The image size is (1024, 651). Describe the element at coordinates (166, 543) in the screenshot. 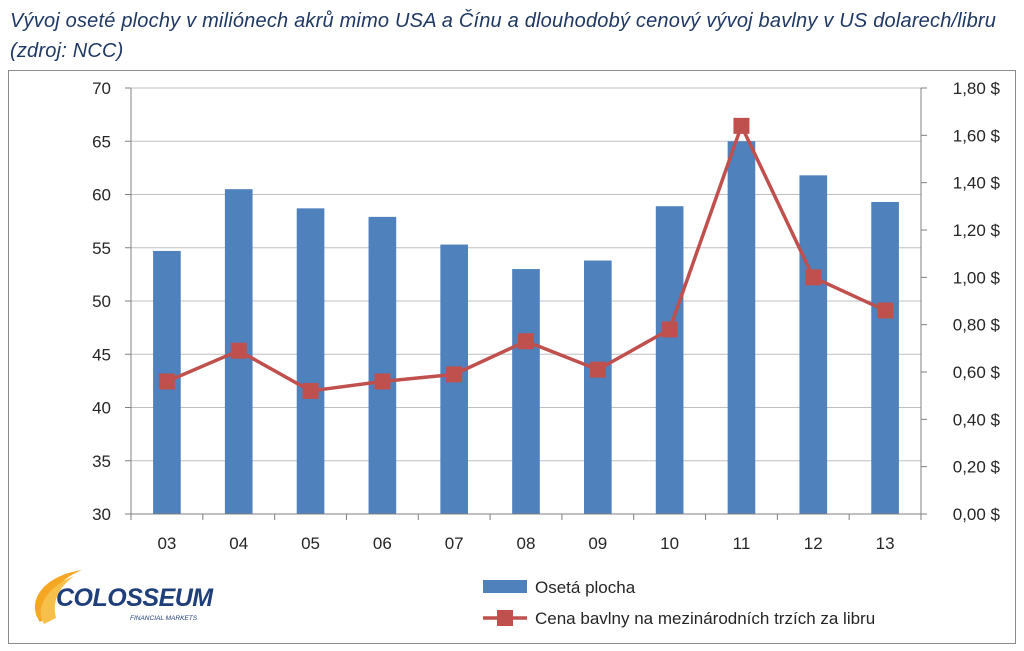

I see `x-tick-label: 03` at that location.